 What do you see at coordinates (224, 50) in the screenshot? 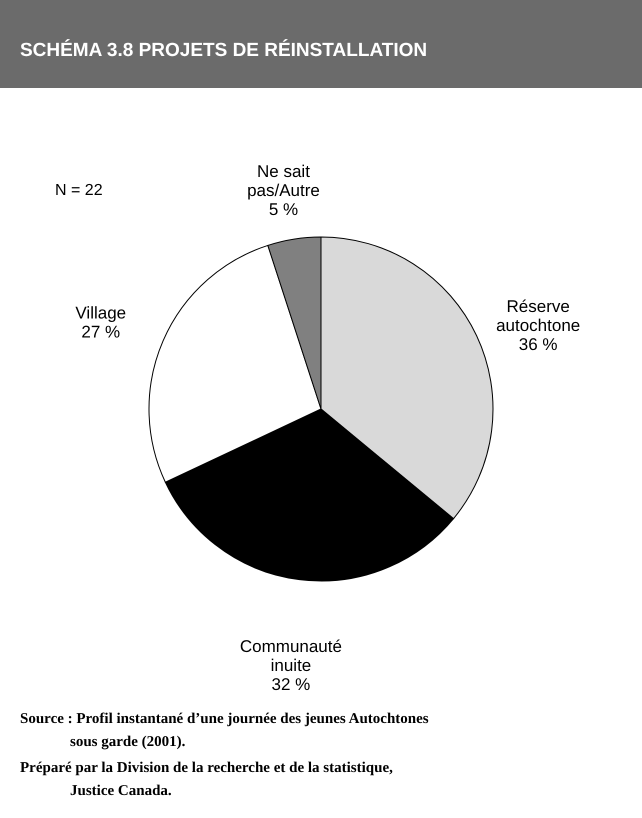
I see `chart-title: SCHÉMA 3.8 PROJETS DE RÉINSTALLATION` at bounding box center [224, 50].